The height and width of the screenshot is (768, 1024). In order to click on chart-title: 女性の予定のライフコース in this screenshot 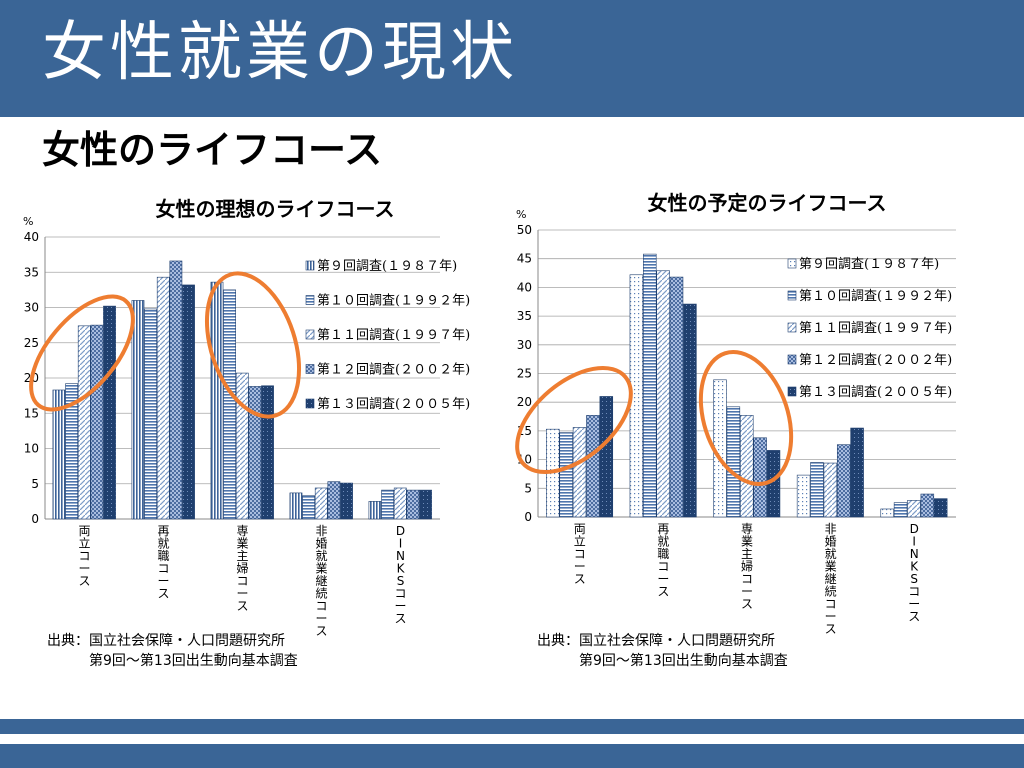, I will do `click(767, 203)`.